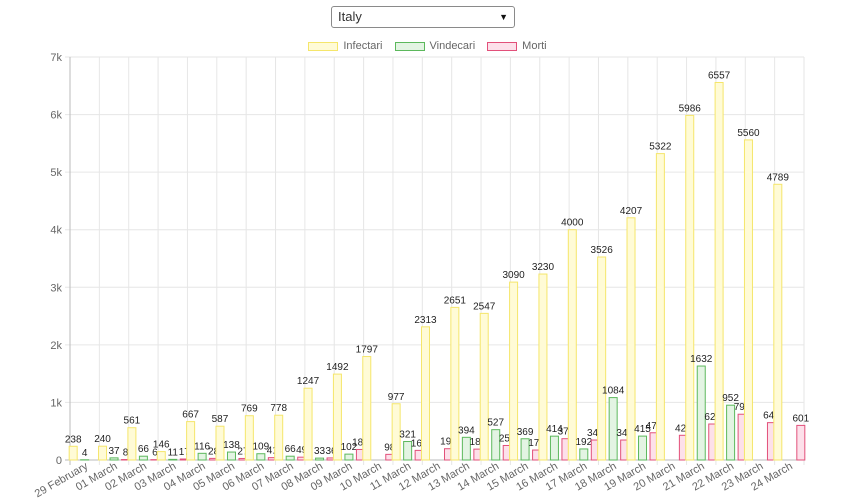 The height and width of the screenshot is (500, 855). What do you see at coordinates (503, 17) in the screenshot?
I see `chevron-down-icon: ▼` at bounding box center [503, 17].